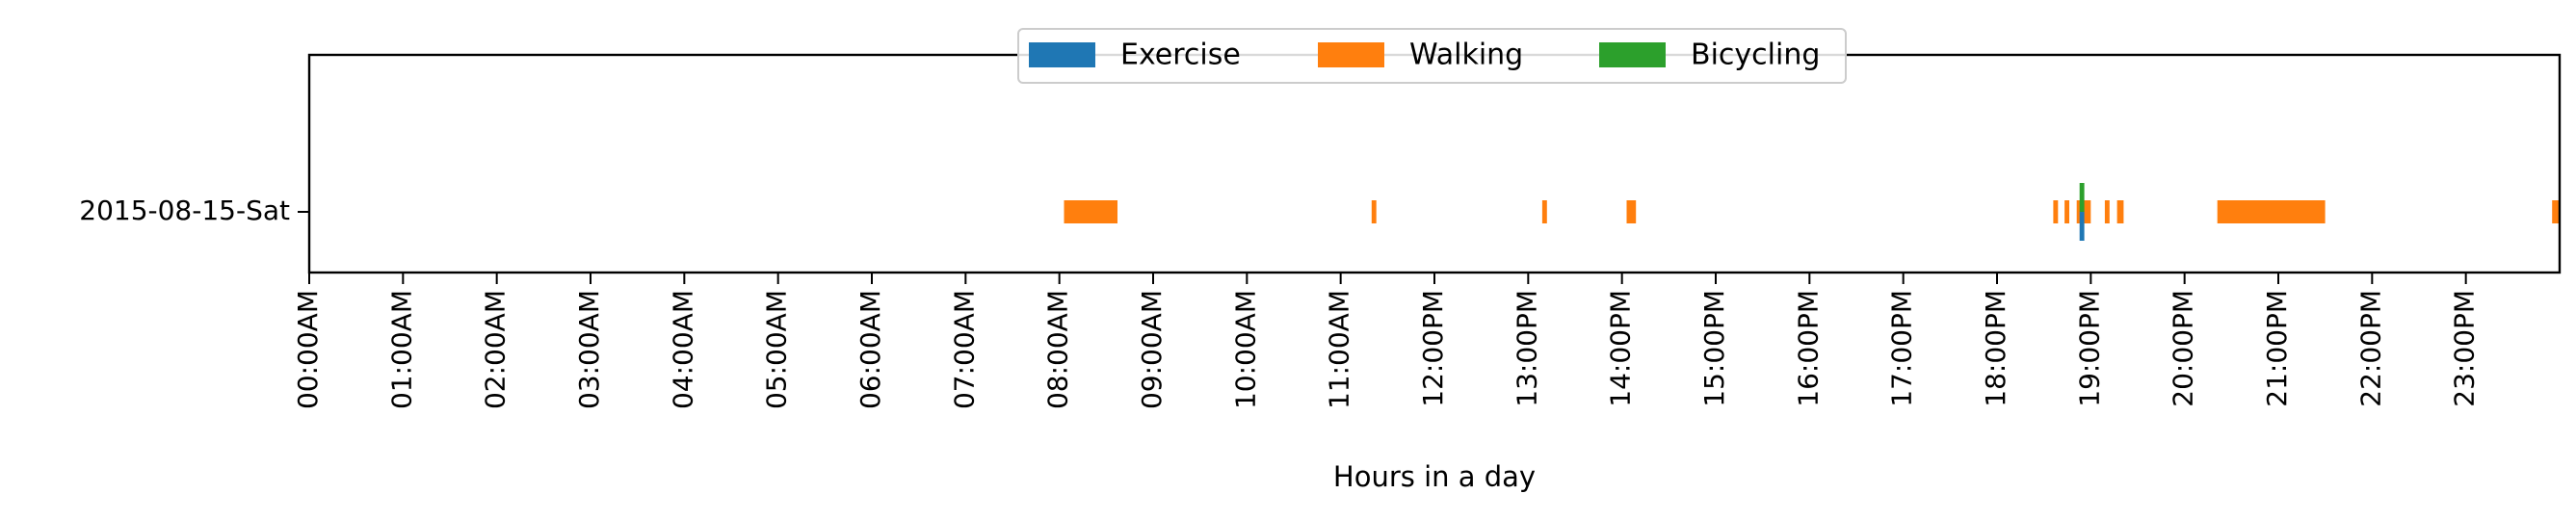 The height and width of the screenshot is (520, 2576). Describe the element at coordinates (2277, 348) in the screenshot. I see `x-tick-label-21: 21:00PM` at that location.